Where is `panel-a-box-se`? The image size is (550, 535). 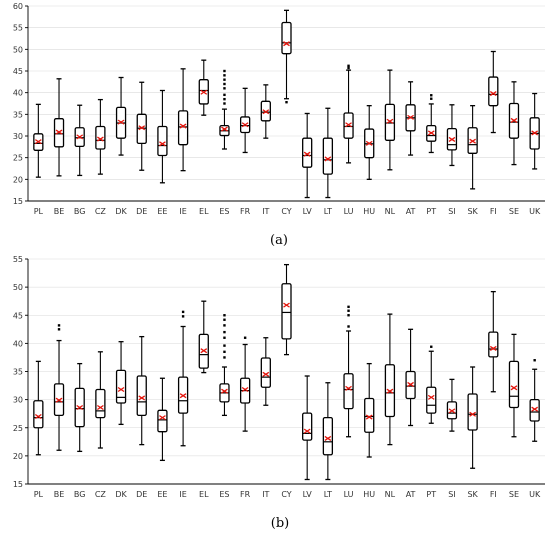
panel-a-box-se is located at coordinates (514, 123).